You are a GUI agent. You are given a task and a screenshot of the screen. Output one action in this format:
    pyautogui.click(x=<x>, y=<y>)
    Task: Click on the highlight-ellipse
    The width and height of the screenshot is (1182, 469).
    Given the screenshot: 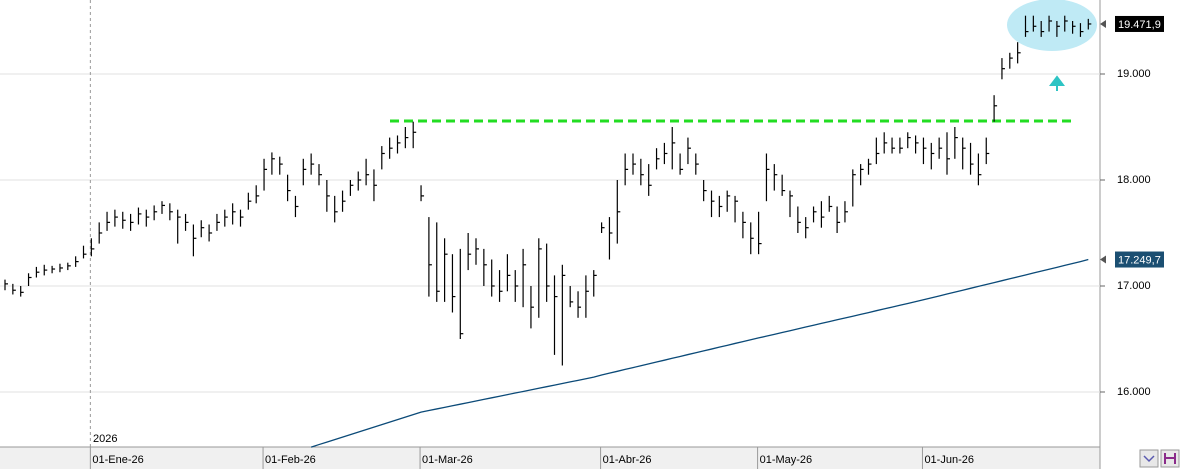 What is the action you would take?
    pyautogui.click(x=1052, y=25)
    